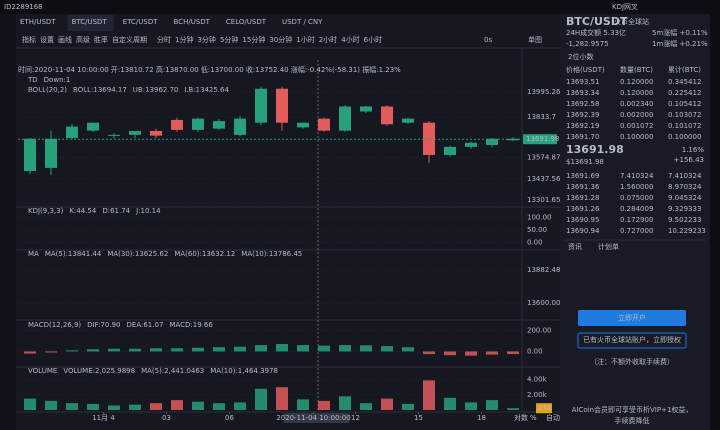 The height and width of the screenshot is (430, 720). Describe the element at coordinates (350, 39) in the screenshot. I see `toolbar-item: 4小时` at that location.